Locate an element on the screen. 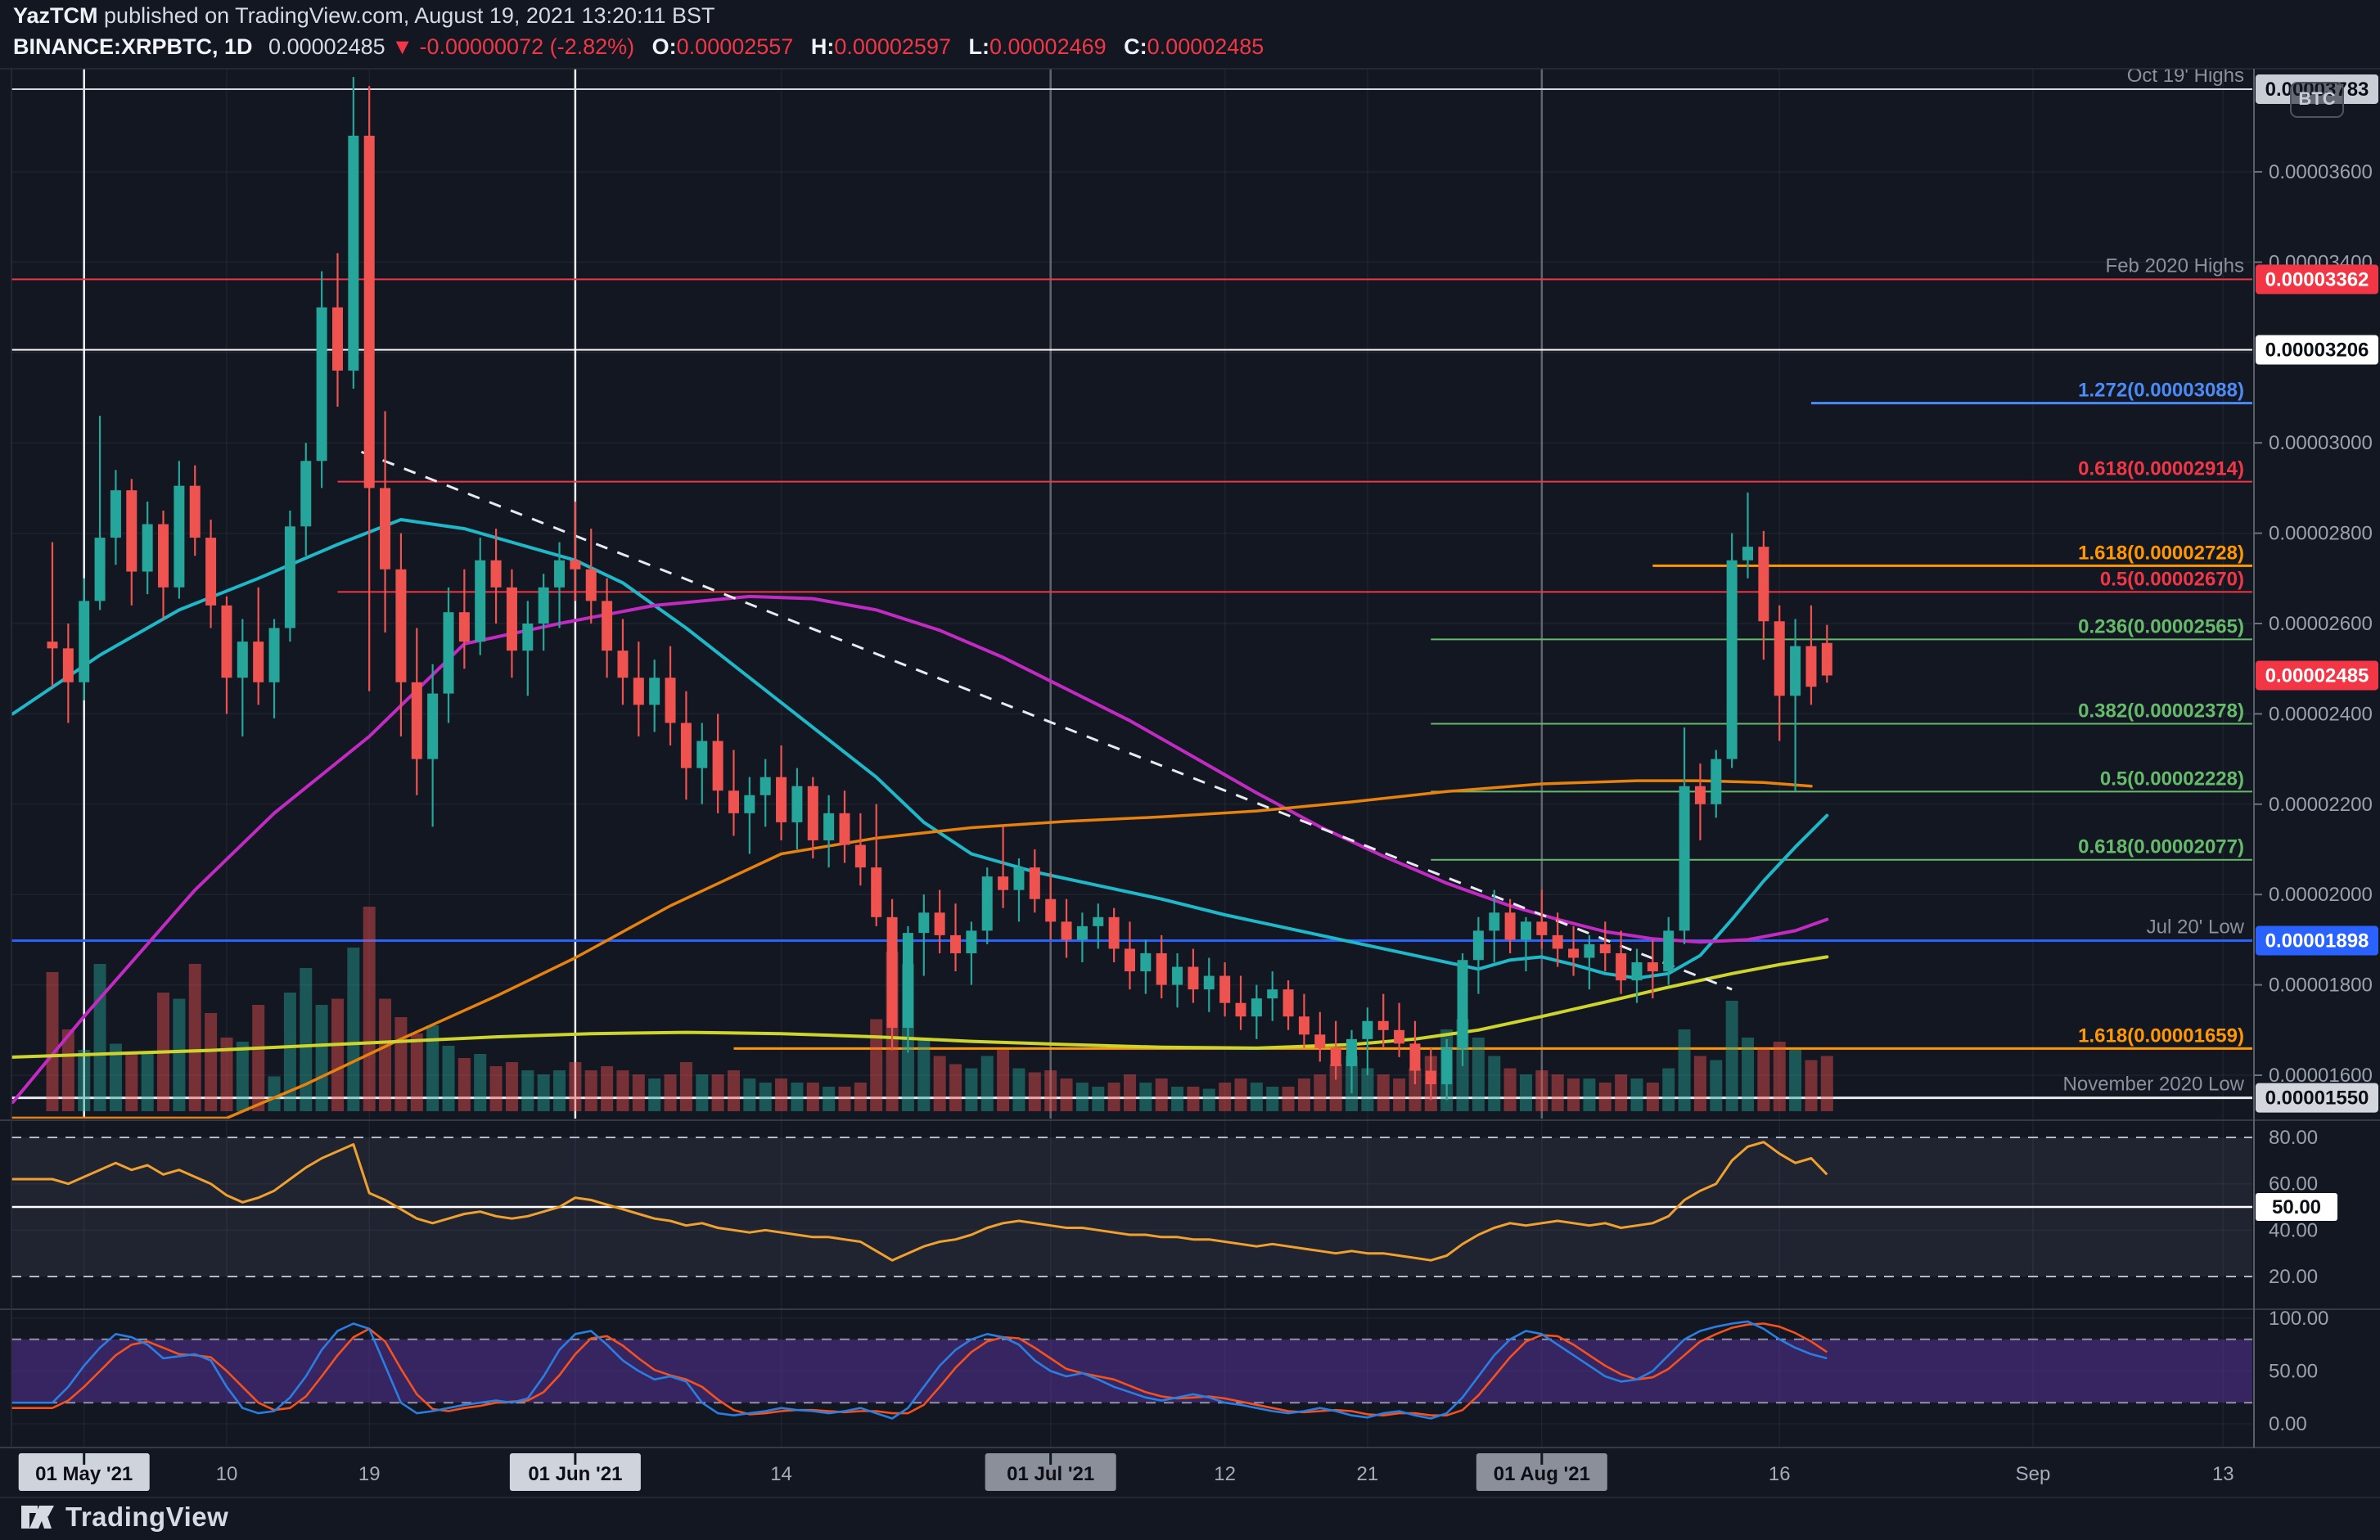 The height and width of the screenshot is (1540, 2380). close-value: 0.00002485 is located at coordinates (1205, 46).